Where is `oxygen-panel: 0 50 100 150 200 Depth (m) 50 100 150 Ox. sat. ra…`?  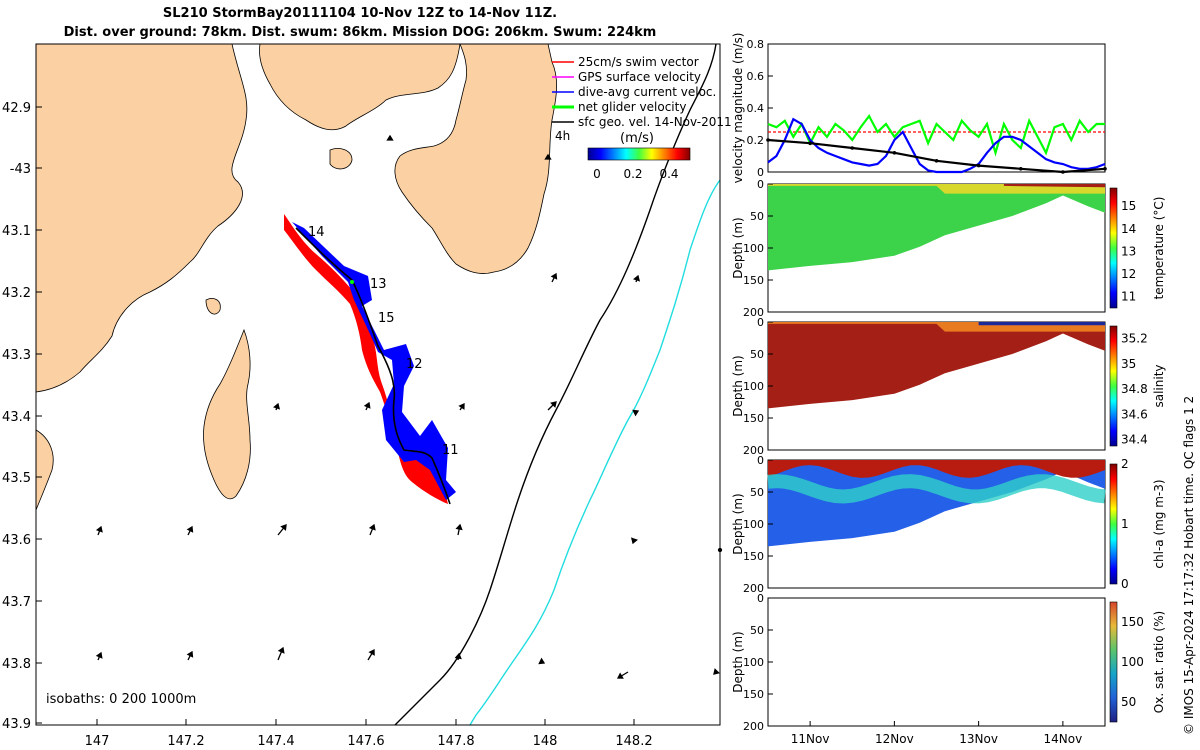
oxygen-panel: 0 50 100 150 200 Depth (m) 50 100 150 Ox. sat. ra… is located at coordinates (948, 662).